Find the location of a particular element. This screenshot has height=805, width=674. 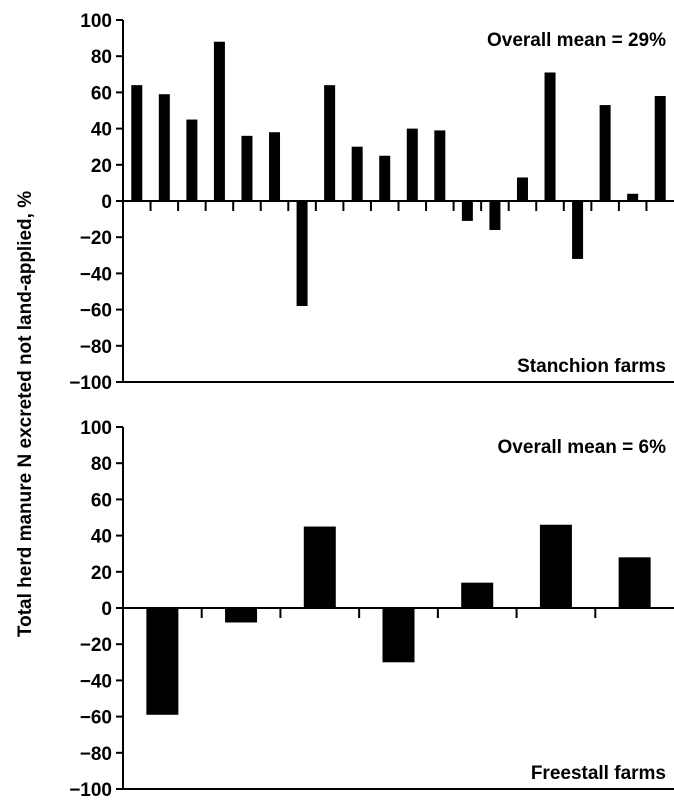

freestall-y-tick-label: −40 is located at coordinates (96, 681).